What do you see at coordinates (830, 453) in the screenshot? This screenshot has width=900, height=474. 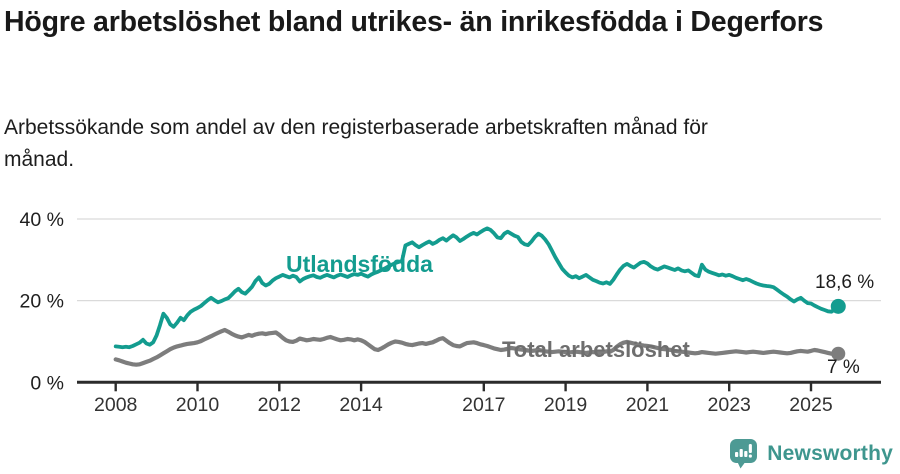 I see `brand-name: Newsworthy` at bounding box center [830, 453].